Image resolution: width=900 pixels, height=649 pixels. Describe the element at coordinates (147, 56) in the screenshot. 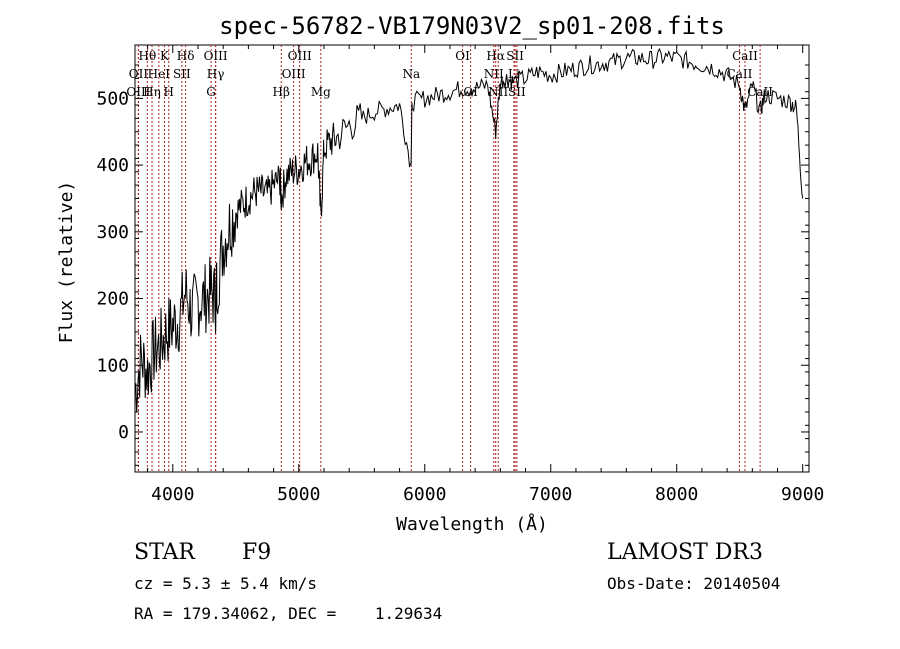

I see `line-marker-label-0: Hθ` at that location.